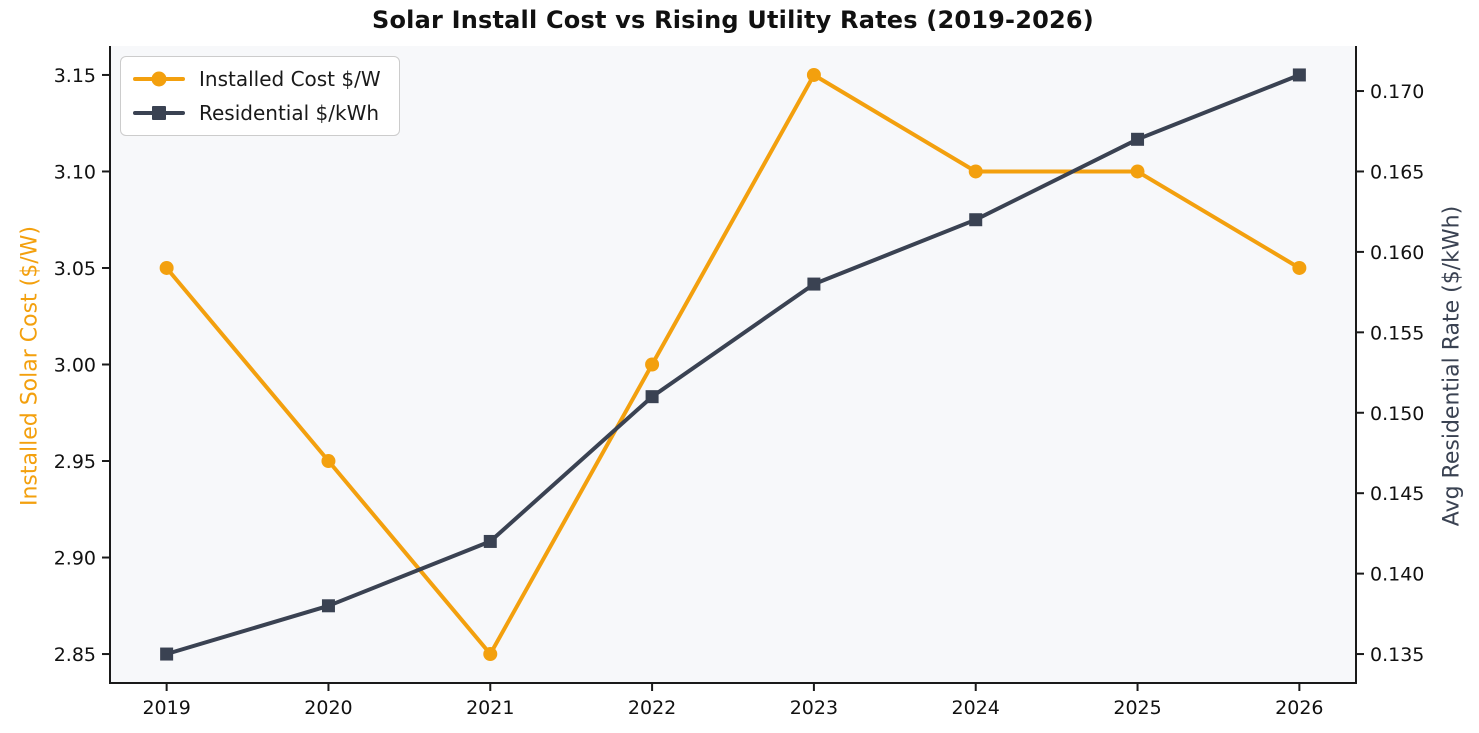 The image size is (1479, 733). Describe the element at coordinates (328, 606) in the screenshot. I see `residential-rate-marker-2020` at that location.